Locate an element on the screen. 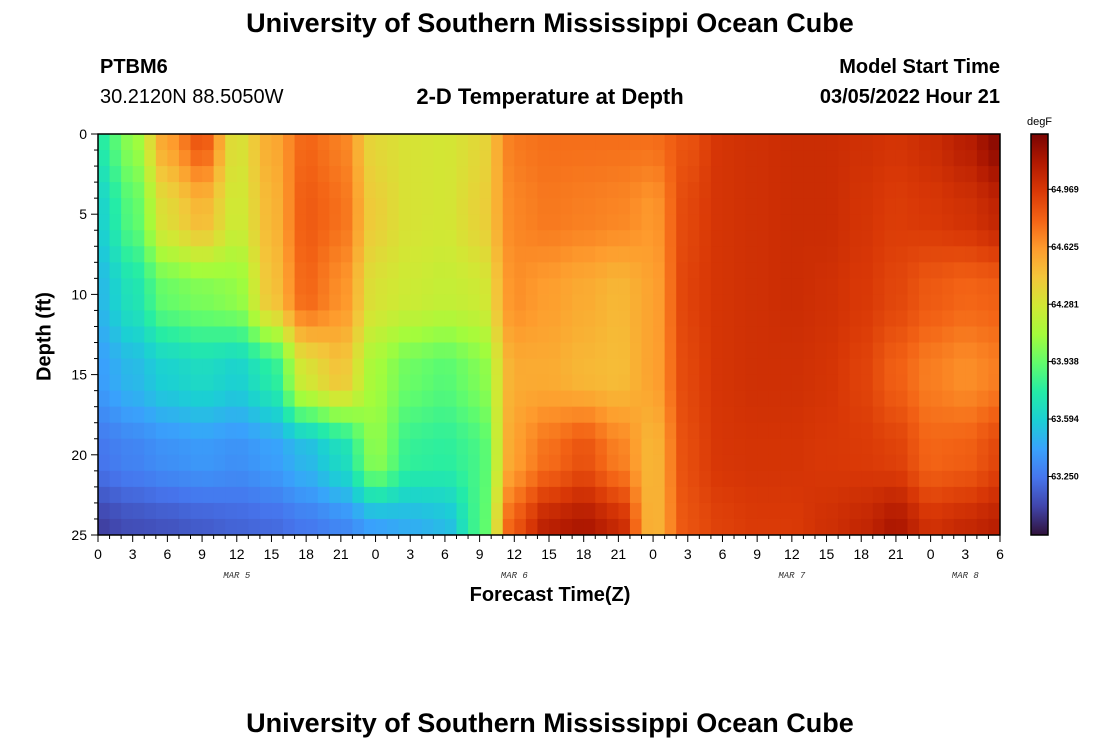 Image resolution: width=1100 pixels, height=750 pixels. colorbar-tick-label: 63.250 is located at coordinates (1065, 477).